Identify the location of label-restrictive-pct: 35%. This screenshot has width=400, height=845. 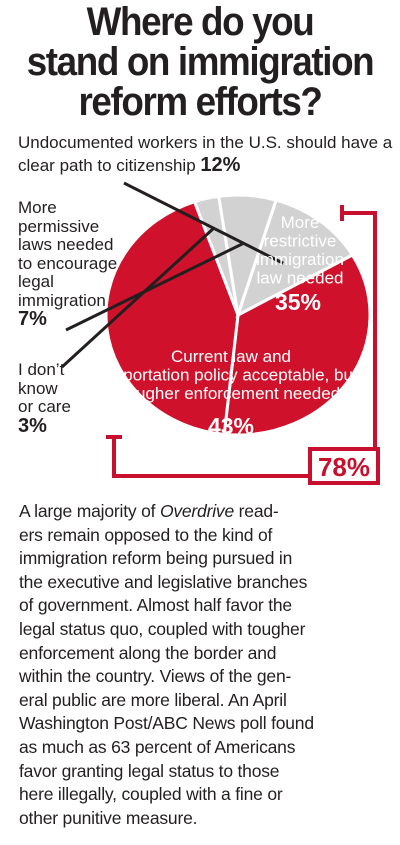
(298, 302).